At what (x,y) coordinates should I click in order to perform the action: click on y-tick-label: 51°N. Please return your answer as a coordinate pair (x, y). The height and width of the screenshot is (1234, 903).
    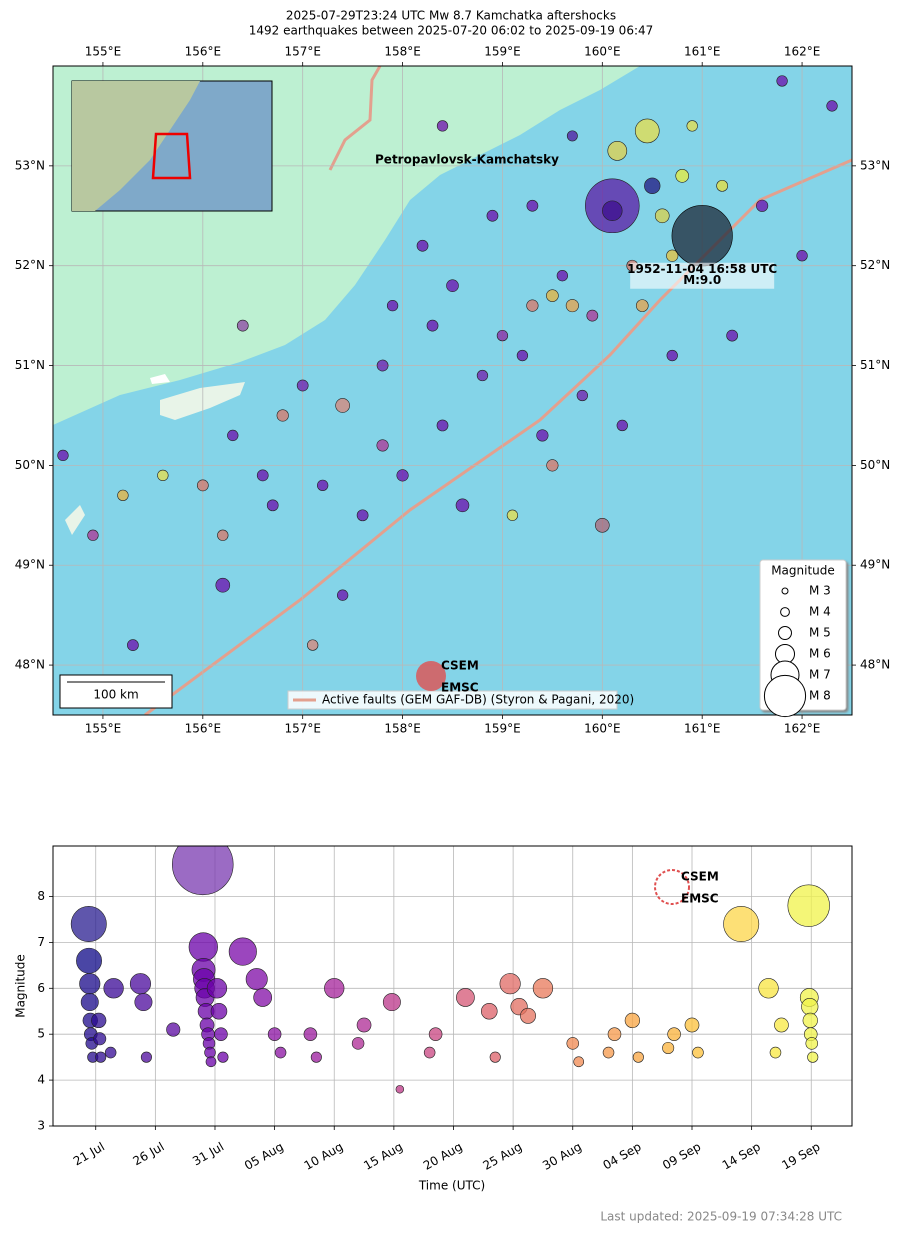
    Looking at the image, I should click on (30, 365).